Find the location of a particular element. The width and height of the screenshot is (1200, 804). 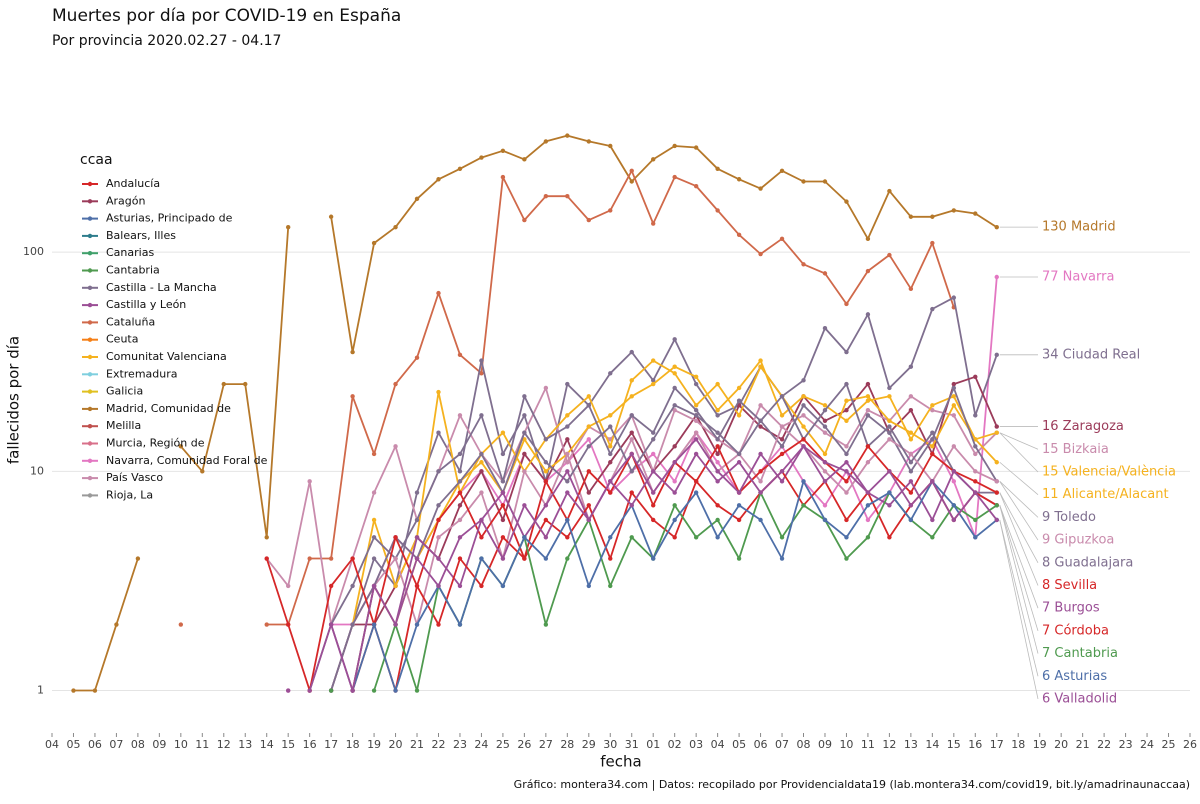

end-label: 8 Sevilla is located at coordinates (1069, 585).